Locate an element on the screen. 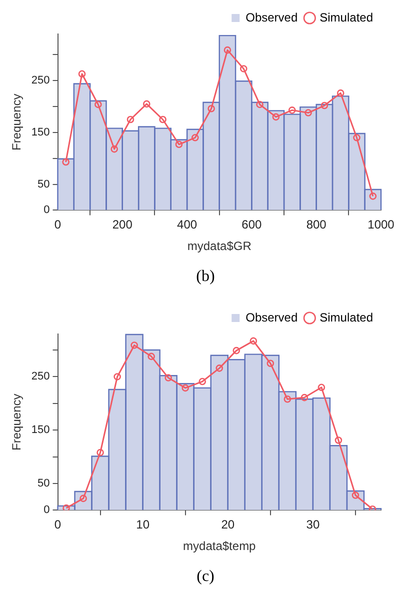 This screenshot has width=411, height=602. text: (b) is located at coordinates (205, 277).